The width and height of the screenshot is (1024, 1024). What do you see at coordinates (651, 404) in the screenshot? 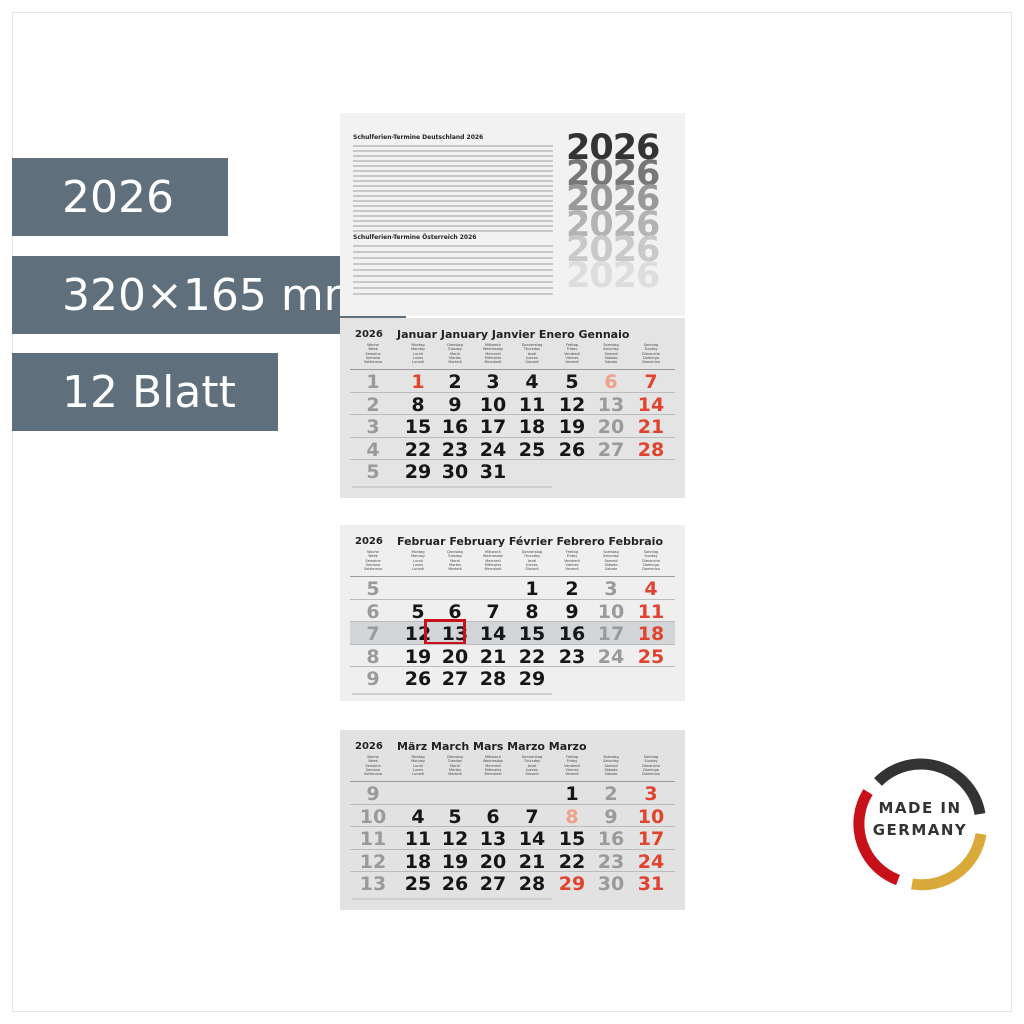
I see `day-cell: 14` at bounding box center [651, 404].